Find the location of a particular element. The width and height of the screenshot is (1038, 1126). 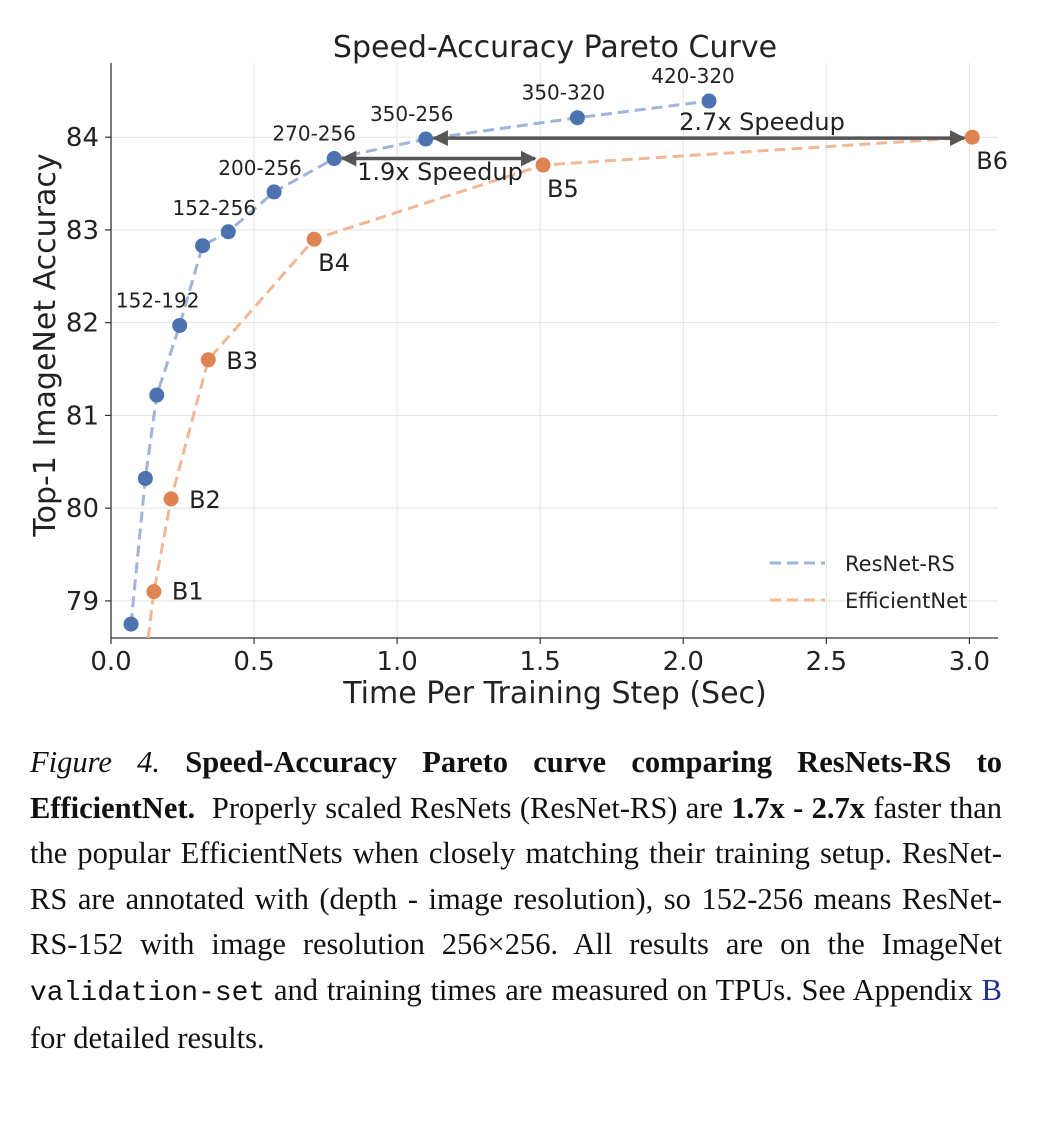

point-label: 152-256 is located at coordinates (215, 208).